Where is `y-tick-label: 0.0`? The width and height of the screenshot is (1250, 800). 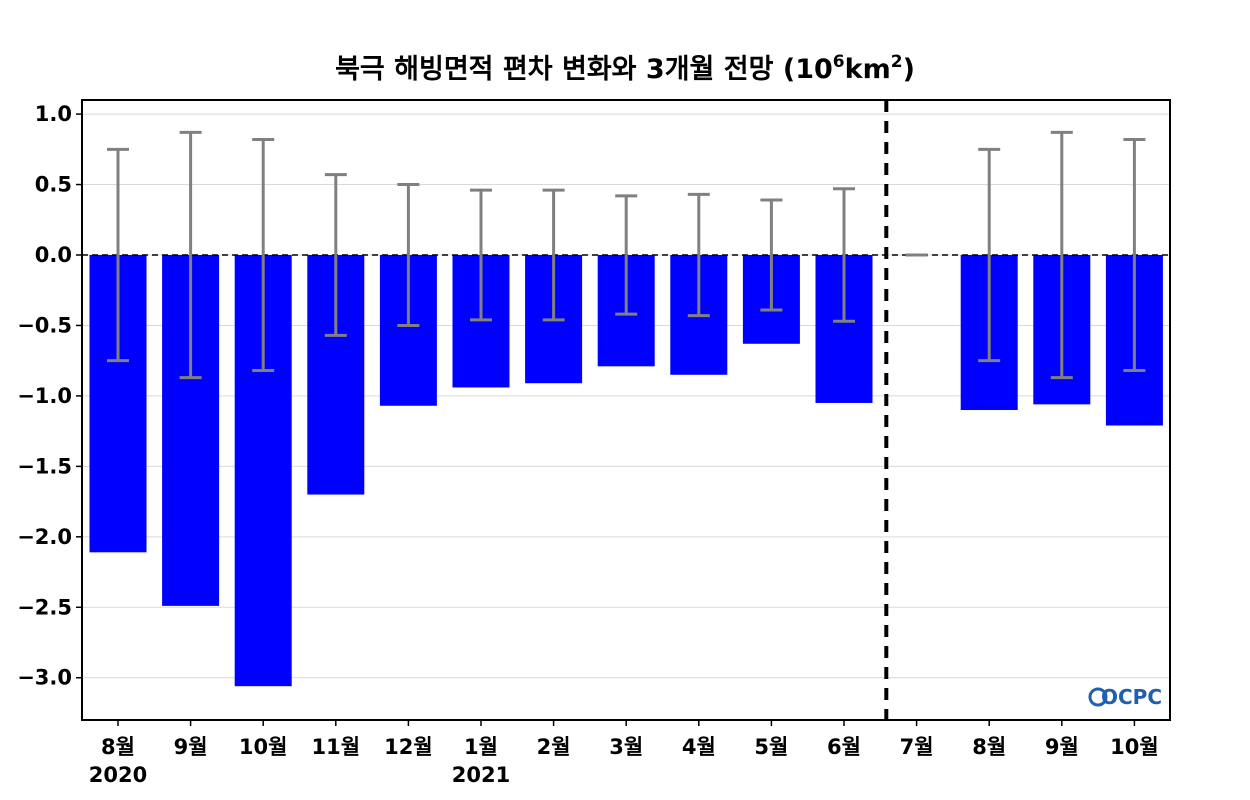
y-tick-label: 0.0 is located at coordinates (53, 255).